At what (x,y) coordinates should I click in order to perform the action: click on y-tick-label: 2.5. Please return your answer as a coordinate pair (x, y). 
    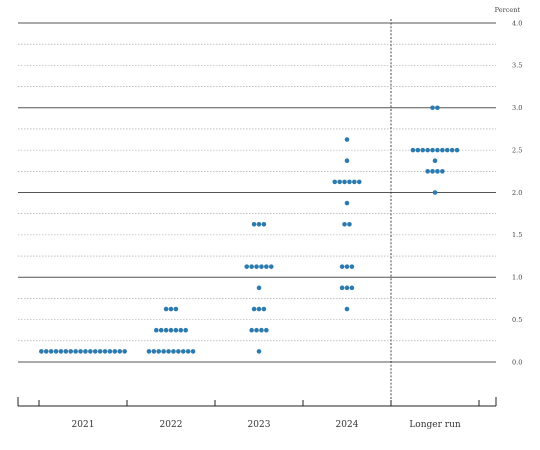
    Looking at the image, I should click on (517, 150).